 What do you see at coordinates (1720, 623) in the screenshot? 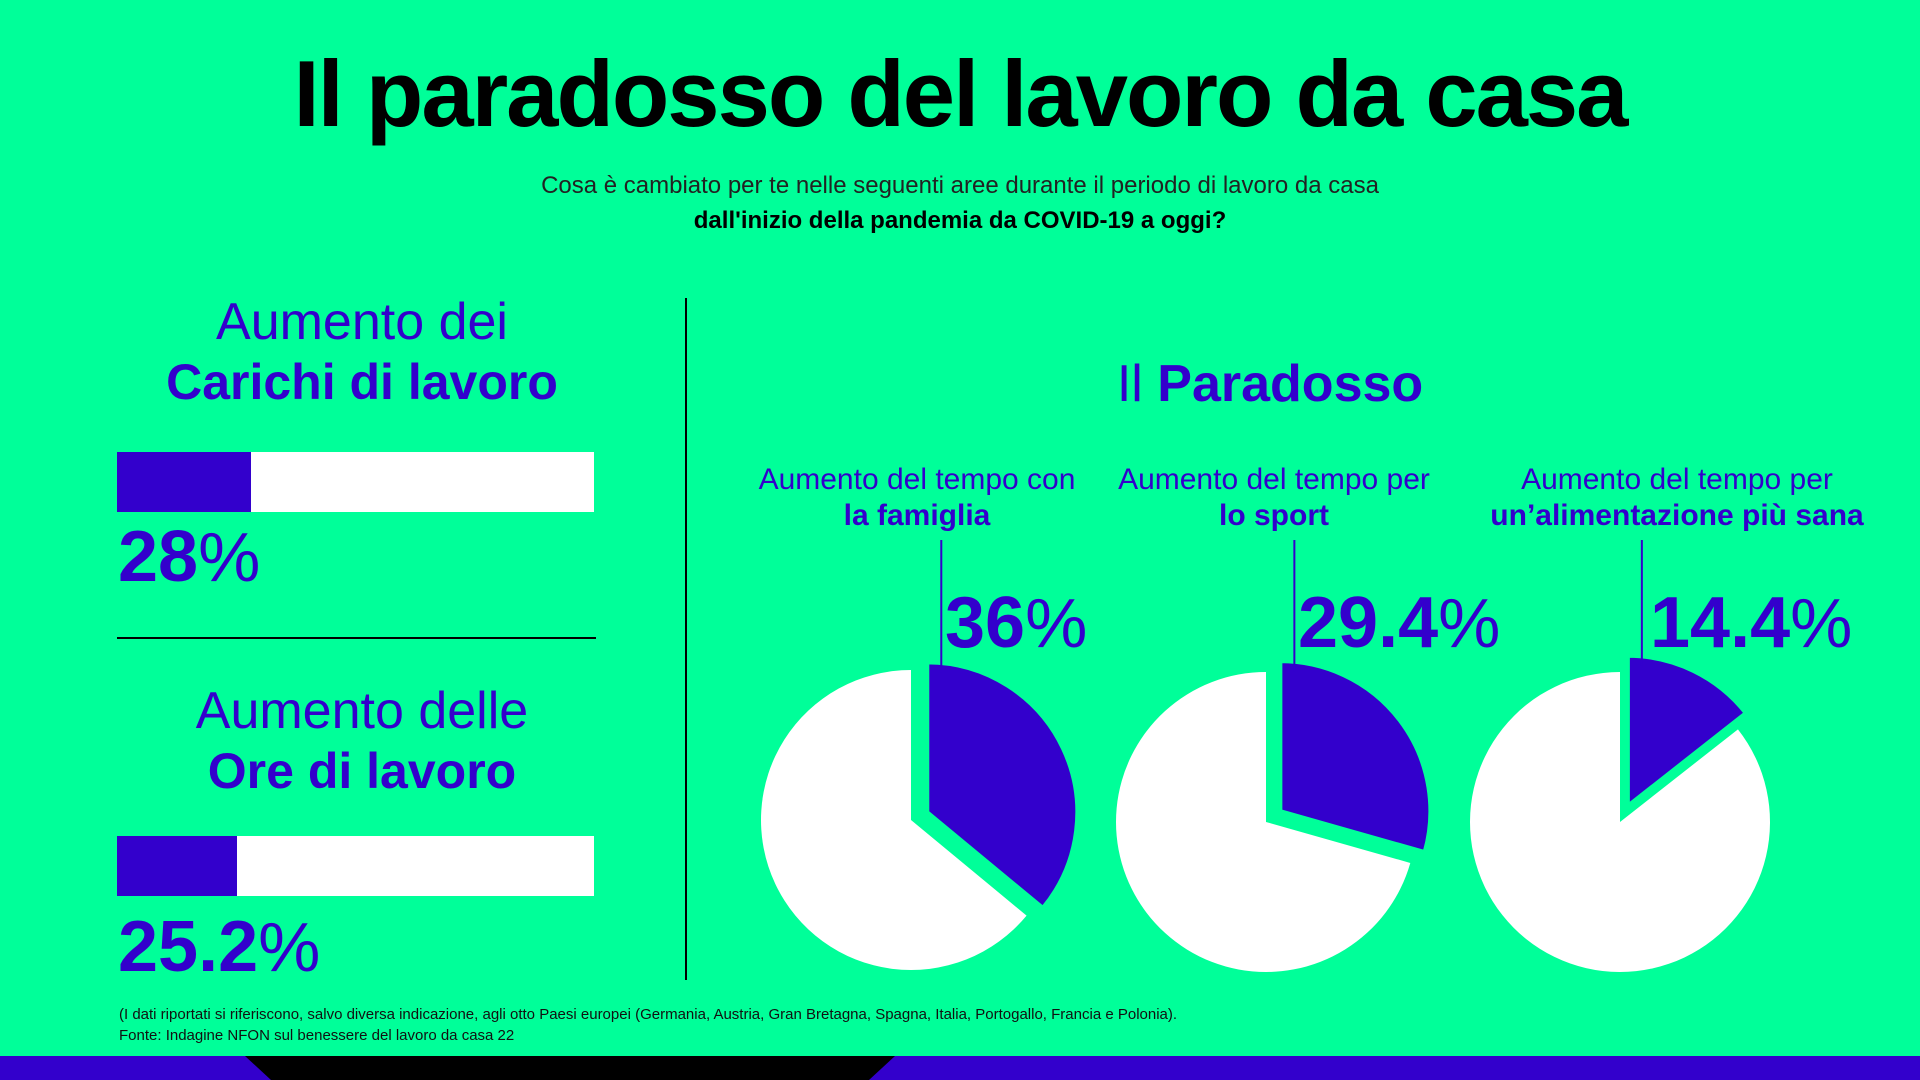
I see `pie-diet-percent-value: 14.4` at bounding box center [1720, 623].